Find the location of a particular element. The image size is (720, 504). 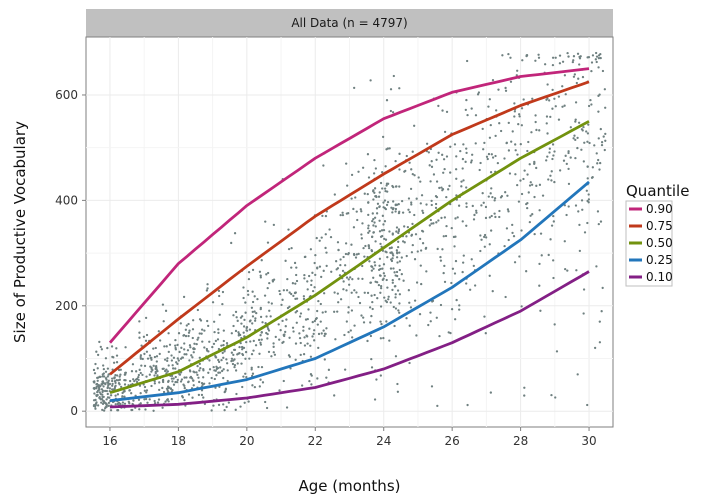

y-tick-label: 400 is located at coordinates (66, 200).